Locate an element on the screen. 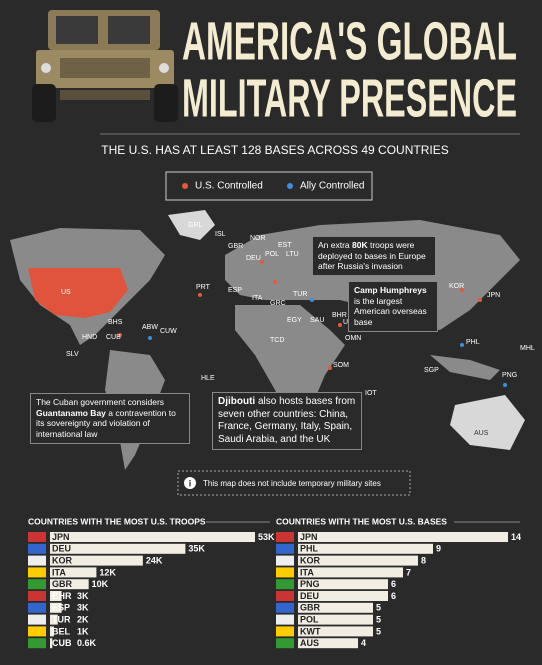 The width and height of the screenshot is (542, 665). category-label: ESP is located at coordinates (61, 608).